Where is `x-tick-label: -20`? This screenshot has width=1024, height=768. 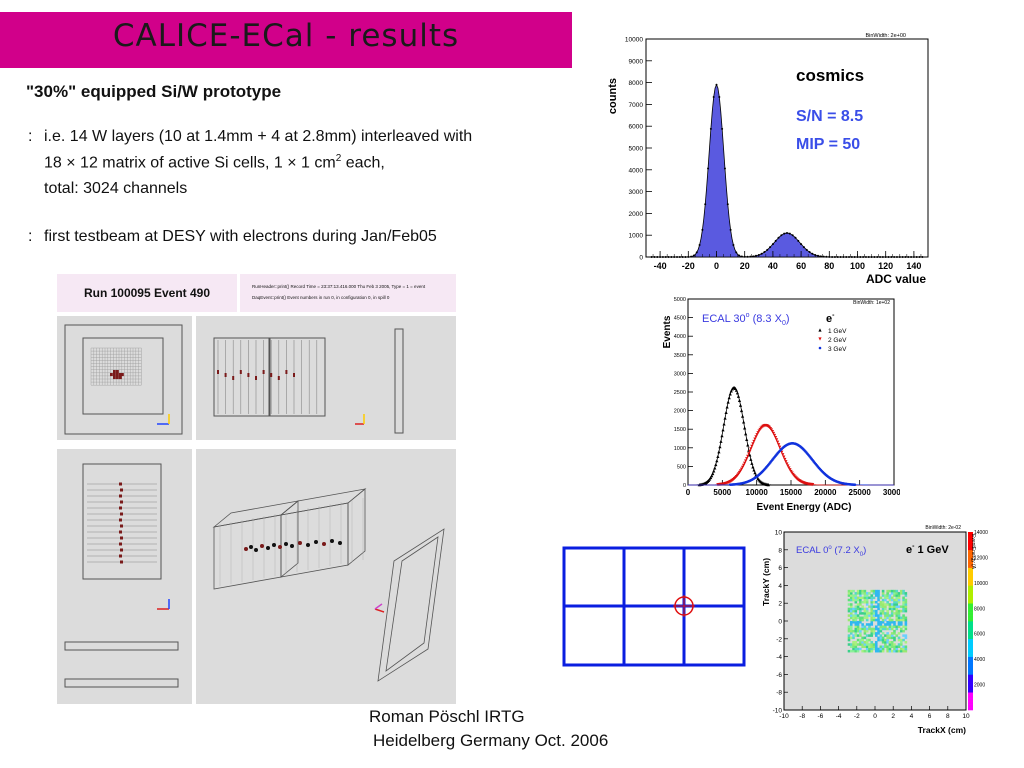
x-tick-label: -20 is located at coordinates (688, 266).